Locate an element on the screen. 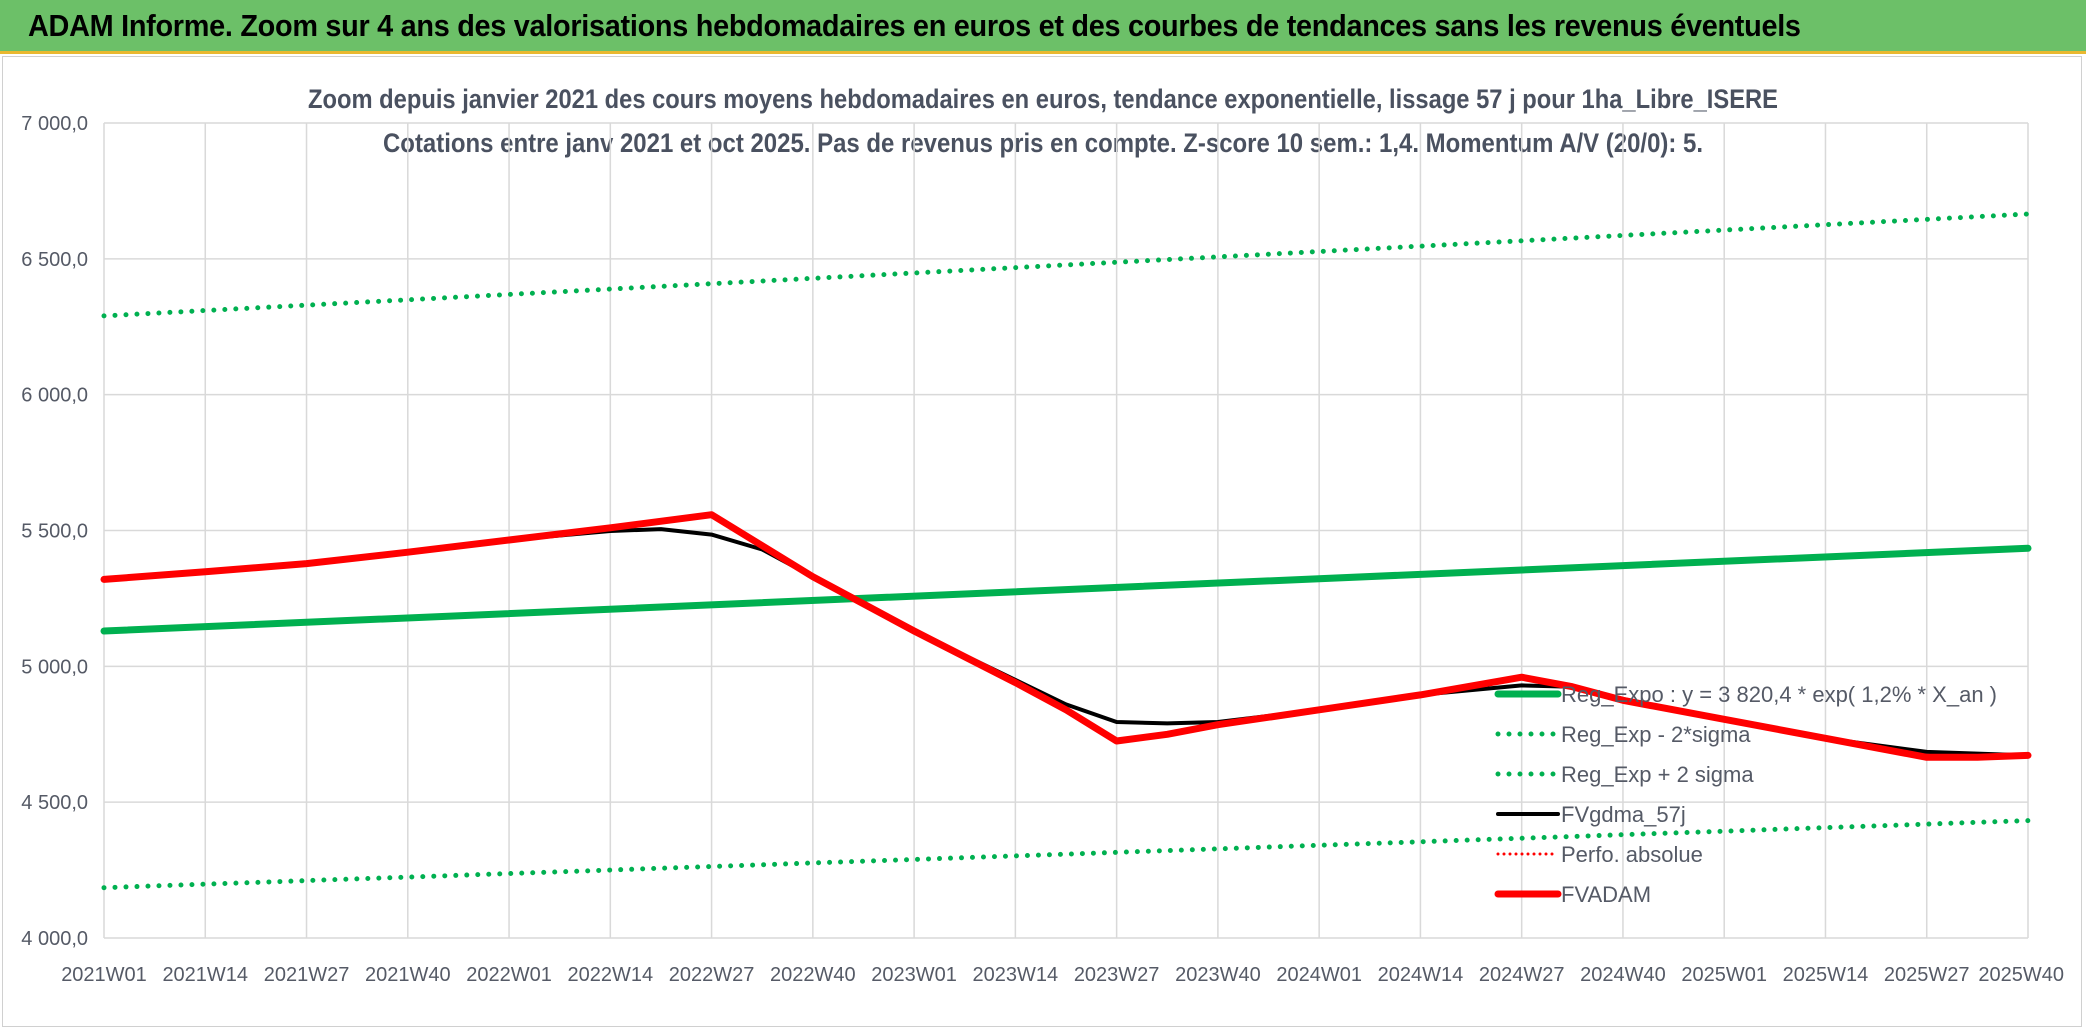  x-tick-label: 2021W14 is located at coordinates (205, 975).